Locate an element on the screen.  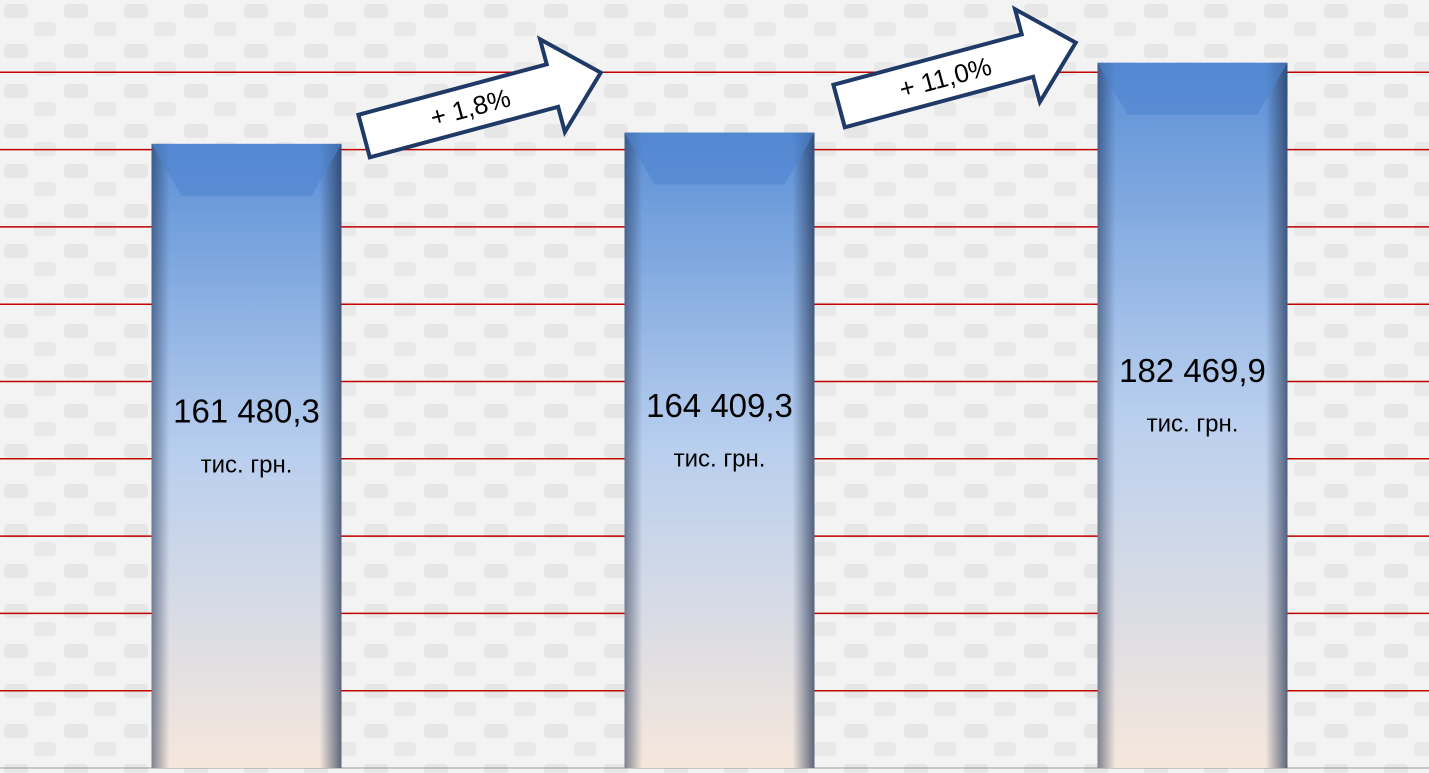
growth-arrow: + 11,0% is located at coordinates (954, 67).